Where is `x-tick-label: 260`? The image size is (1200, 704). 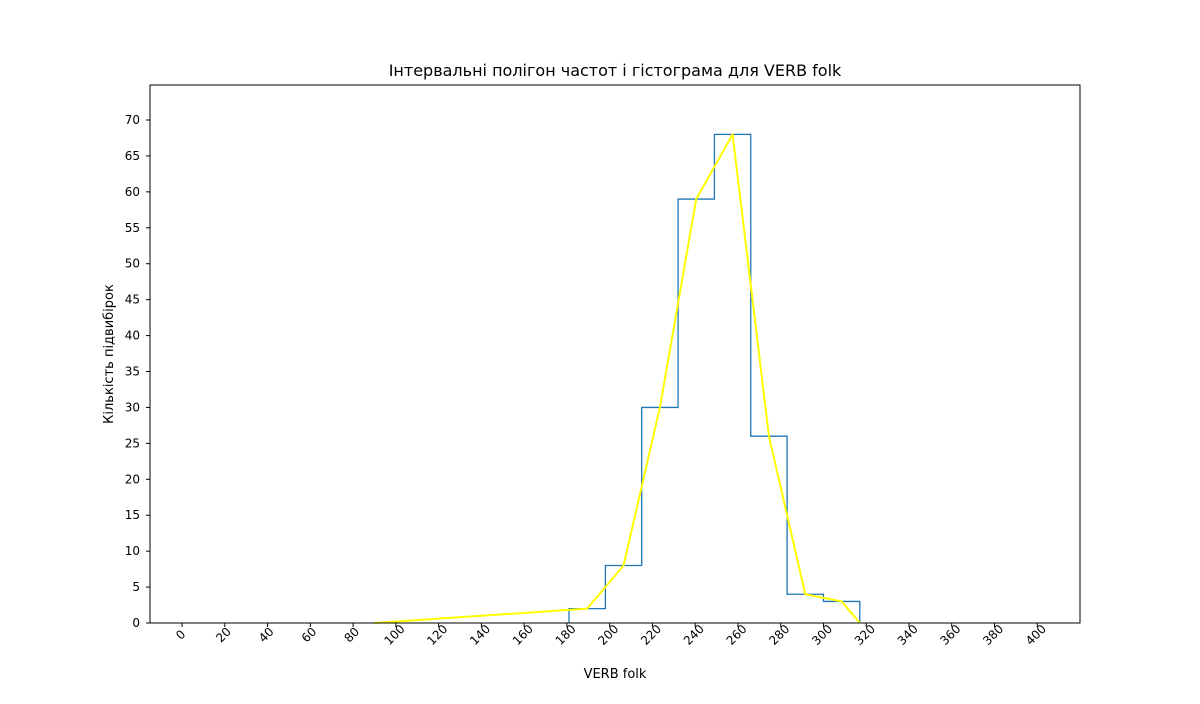 x-tick-label: 260 is located at coordinates (737, 635).